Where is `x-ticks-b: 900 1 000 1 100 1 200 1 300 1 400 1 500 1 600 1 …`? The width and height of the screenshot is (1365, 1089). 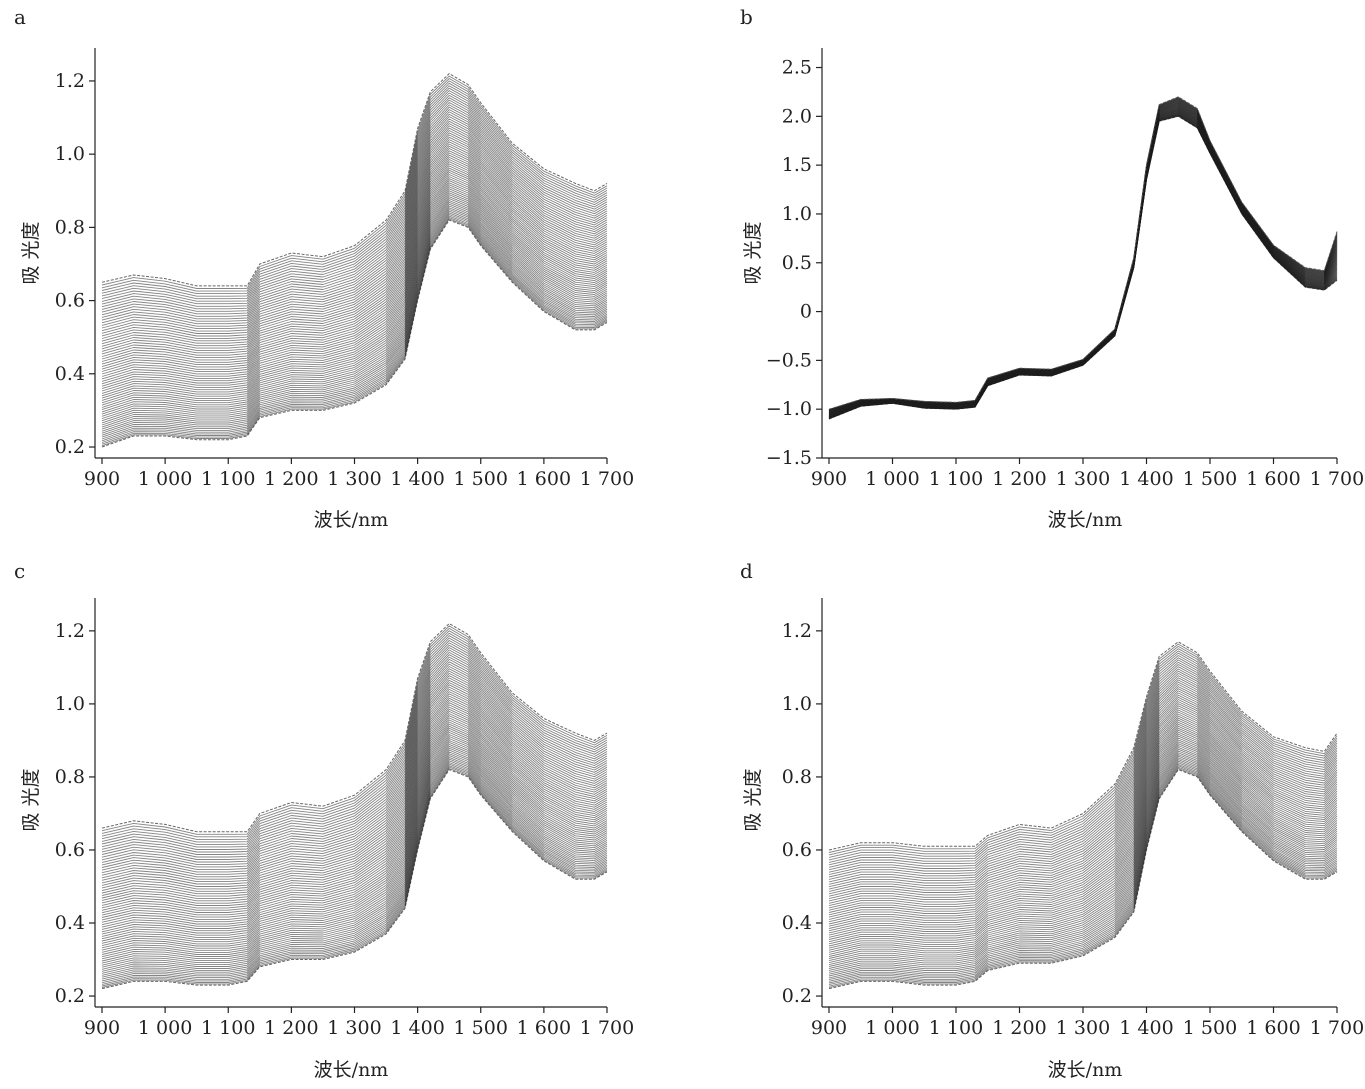
x-ticks-b: 900 1 000 1 100 1 200 1 300 1 400 1 500 1 600 1 … is located at coordinates (1087, 474).